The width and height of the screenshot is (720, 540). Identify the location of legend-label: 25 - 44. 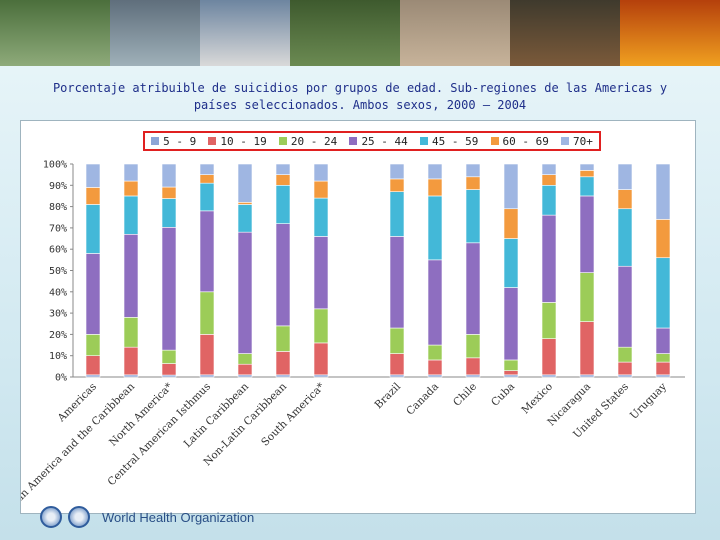
(384, 141).